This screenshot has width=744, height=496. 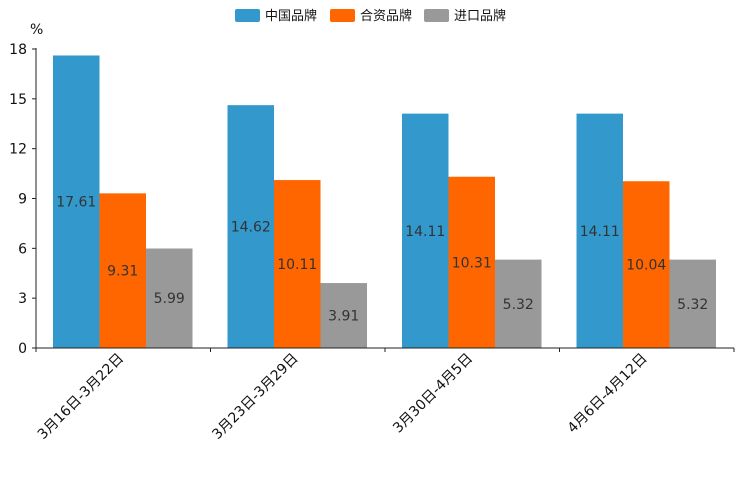 What do you see at coordinates (386, 16) in the screenshot?
I see `legend-label-2: 合资品牌` at bounding box center [386, 16].